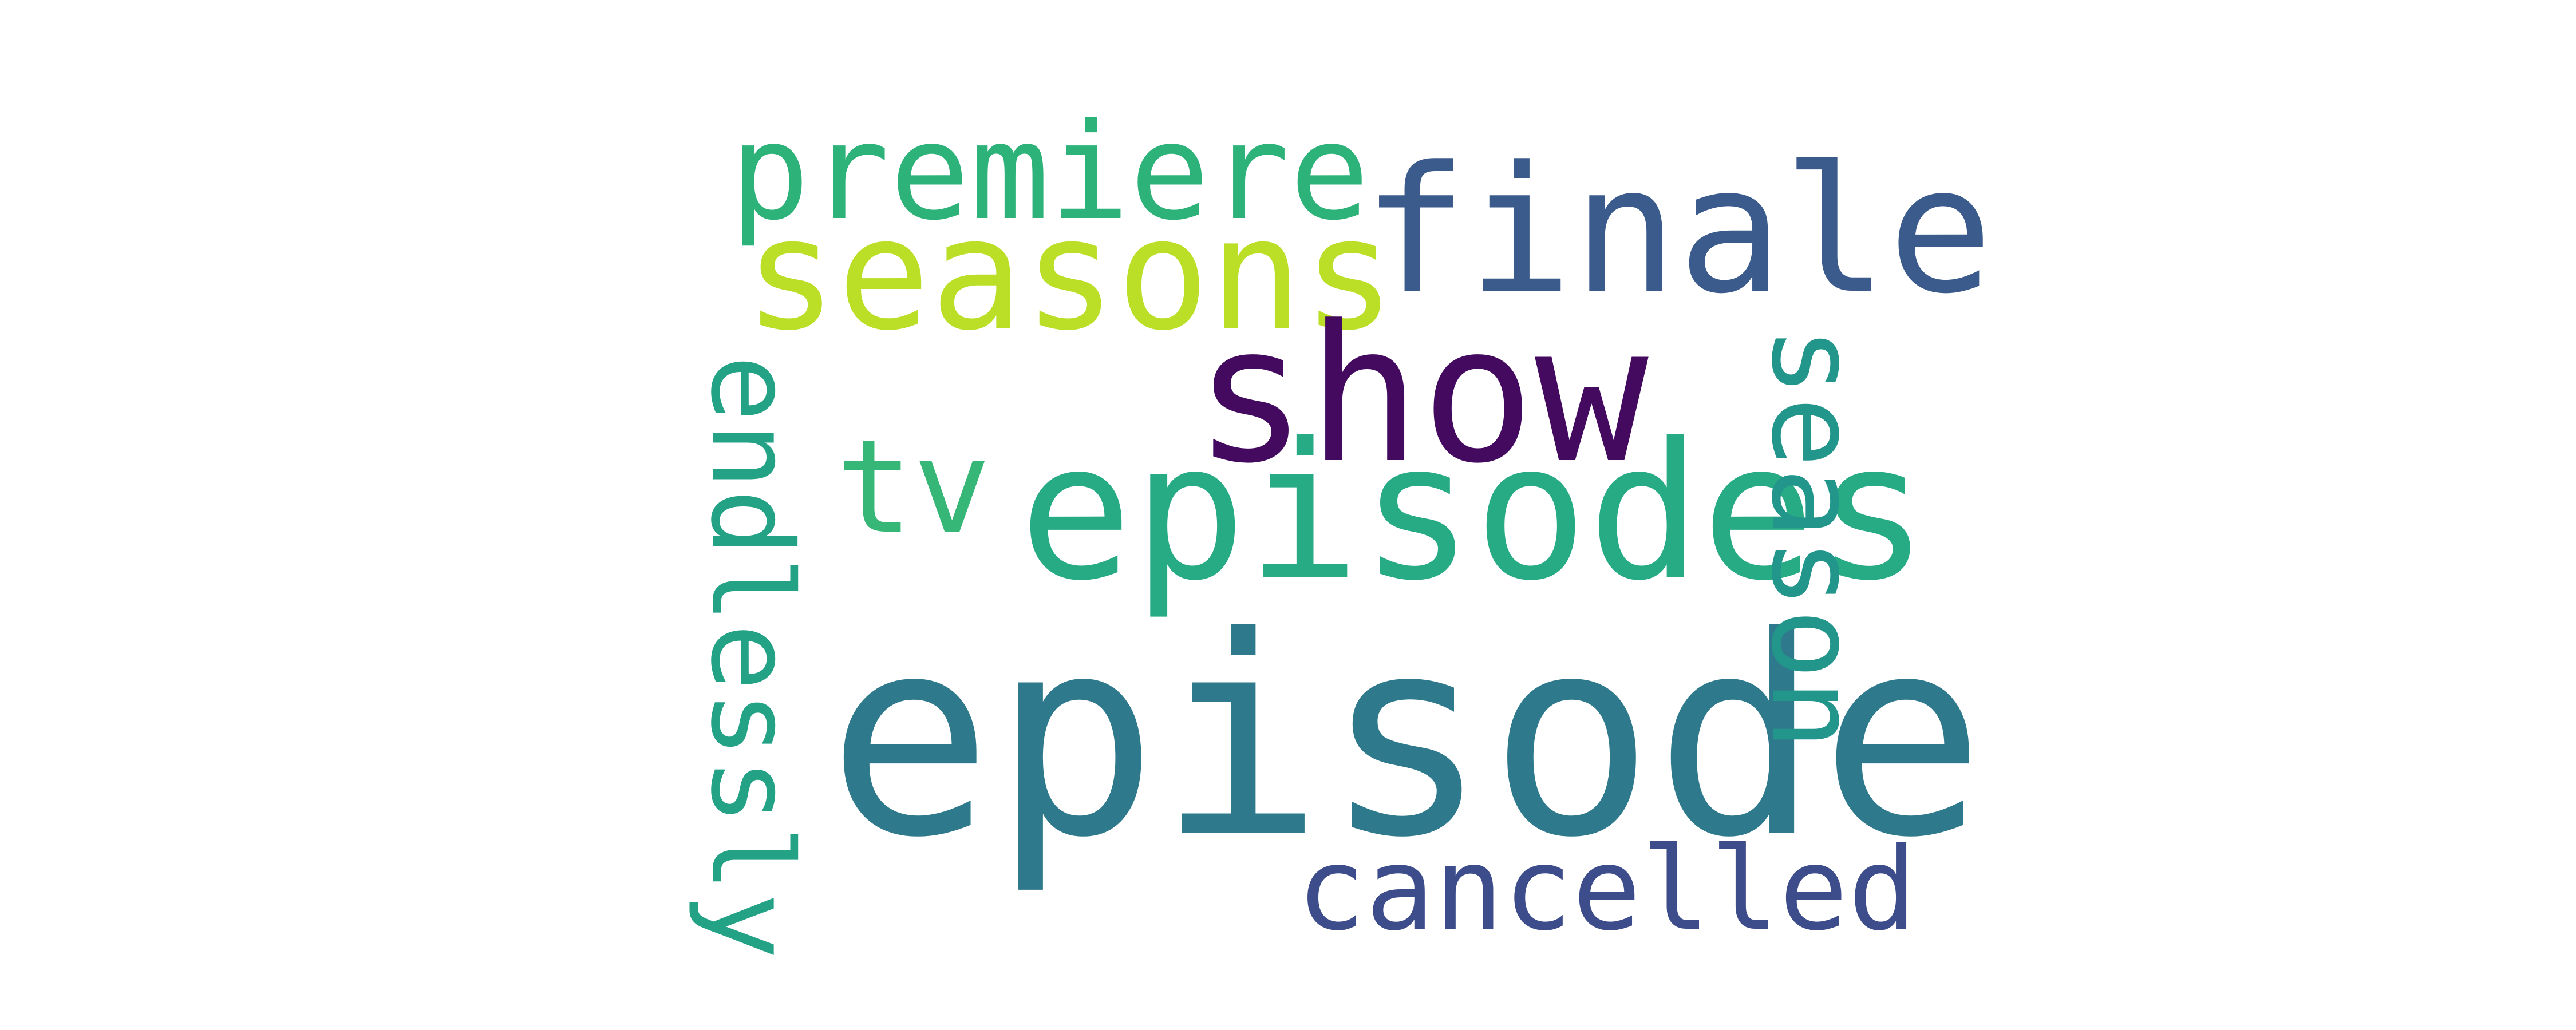 This screenshot has width=2576, height=1030. Describe the element at coordinates (1050, 172) in the screenshot. I see `word-premiere: premiere` at that location.